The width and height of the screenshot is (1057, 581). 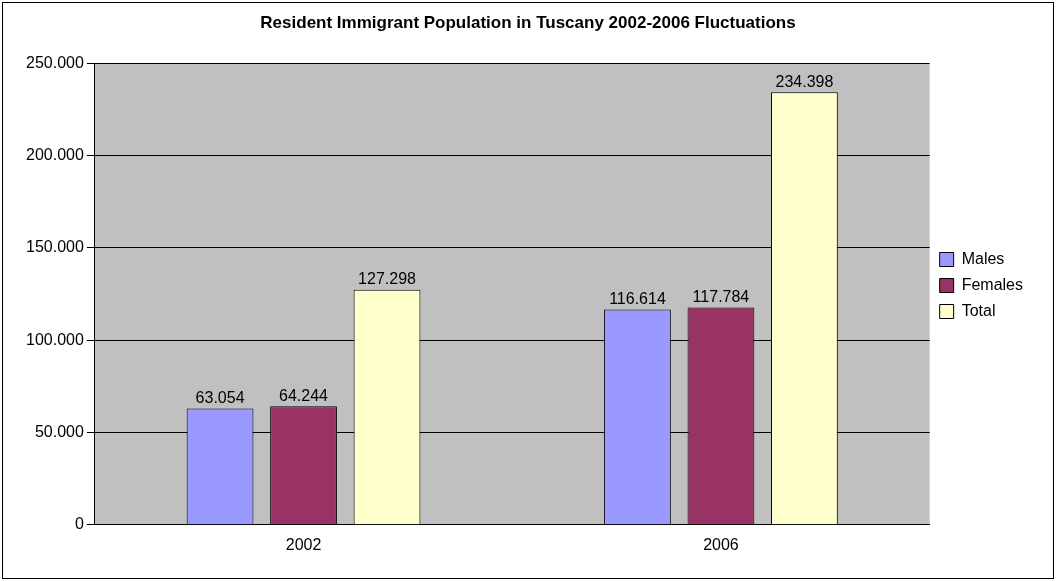 What do you see at coordinates (59, 431) in the screenshot?
I see `y-tick-label: 50.000` at bounding box center [59, 431].